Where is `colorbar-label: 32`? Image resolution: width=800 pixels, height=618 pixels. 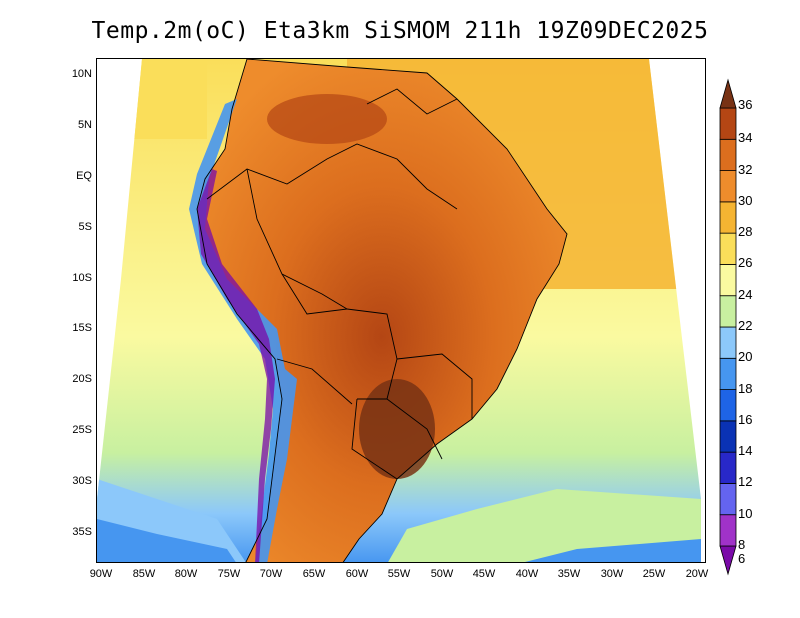
colorbar-label: 32 is located at coordinates (745, 169).